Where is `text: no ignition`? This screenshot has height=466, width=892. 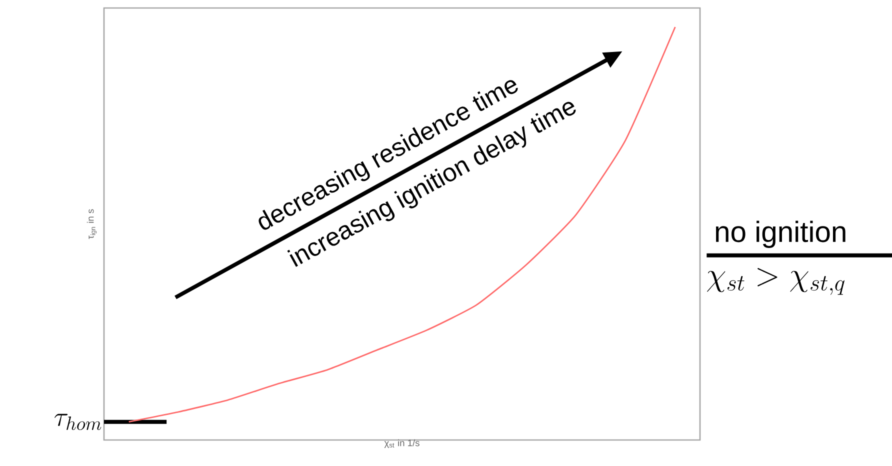
text: no ignition is located at coordinates (781, 234).